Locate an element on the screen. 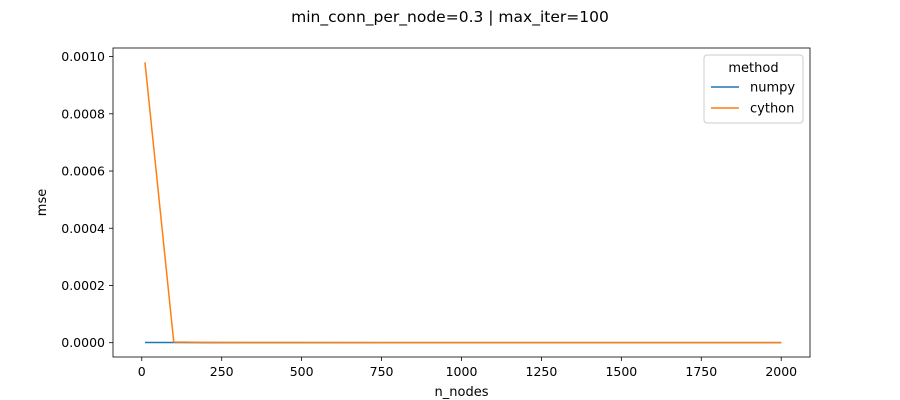 Image resolution: width=900 pixels, height=400 pixels. y-tick-label: 0.0000 is located at coordinates (83, 342).